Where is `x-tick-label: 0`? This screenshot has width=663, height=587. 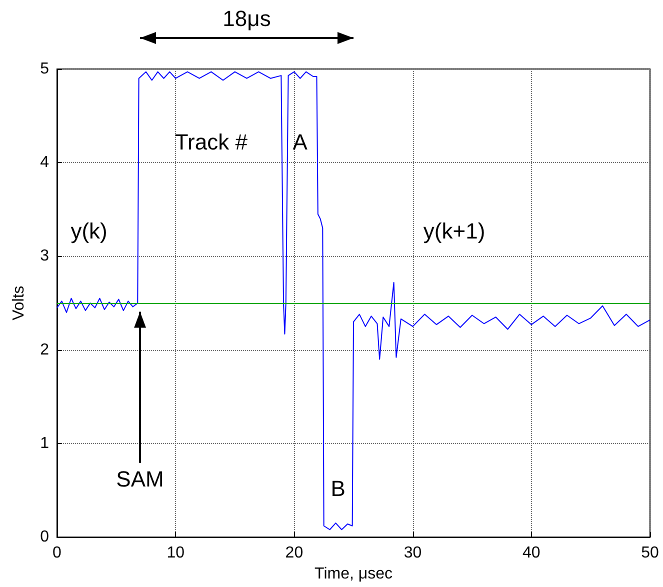
x-tick-label: 0 is located at coordinates (57, 553).